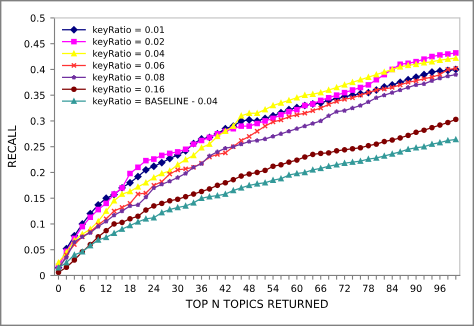 This screenshot has width=474, height=326. Describe the element at coordinates (34, 44) in the screenshot. I see `y-tick-label: 0.45` at that location.